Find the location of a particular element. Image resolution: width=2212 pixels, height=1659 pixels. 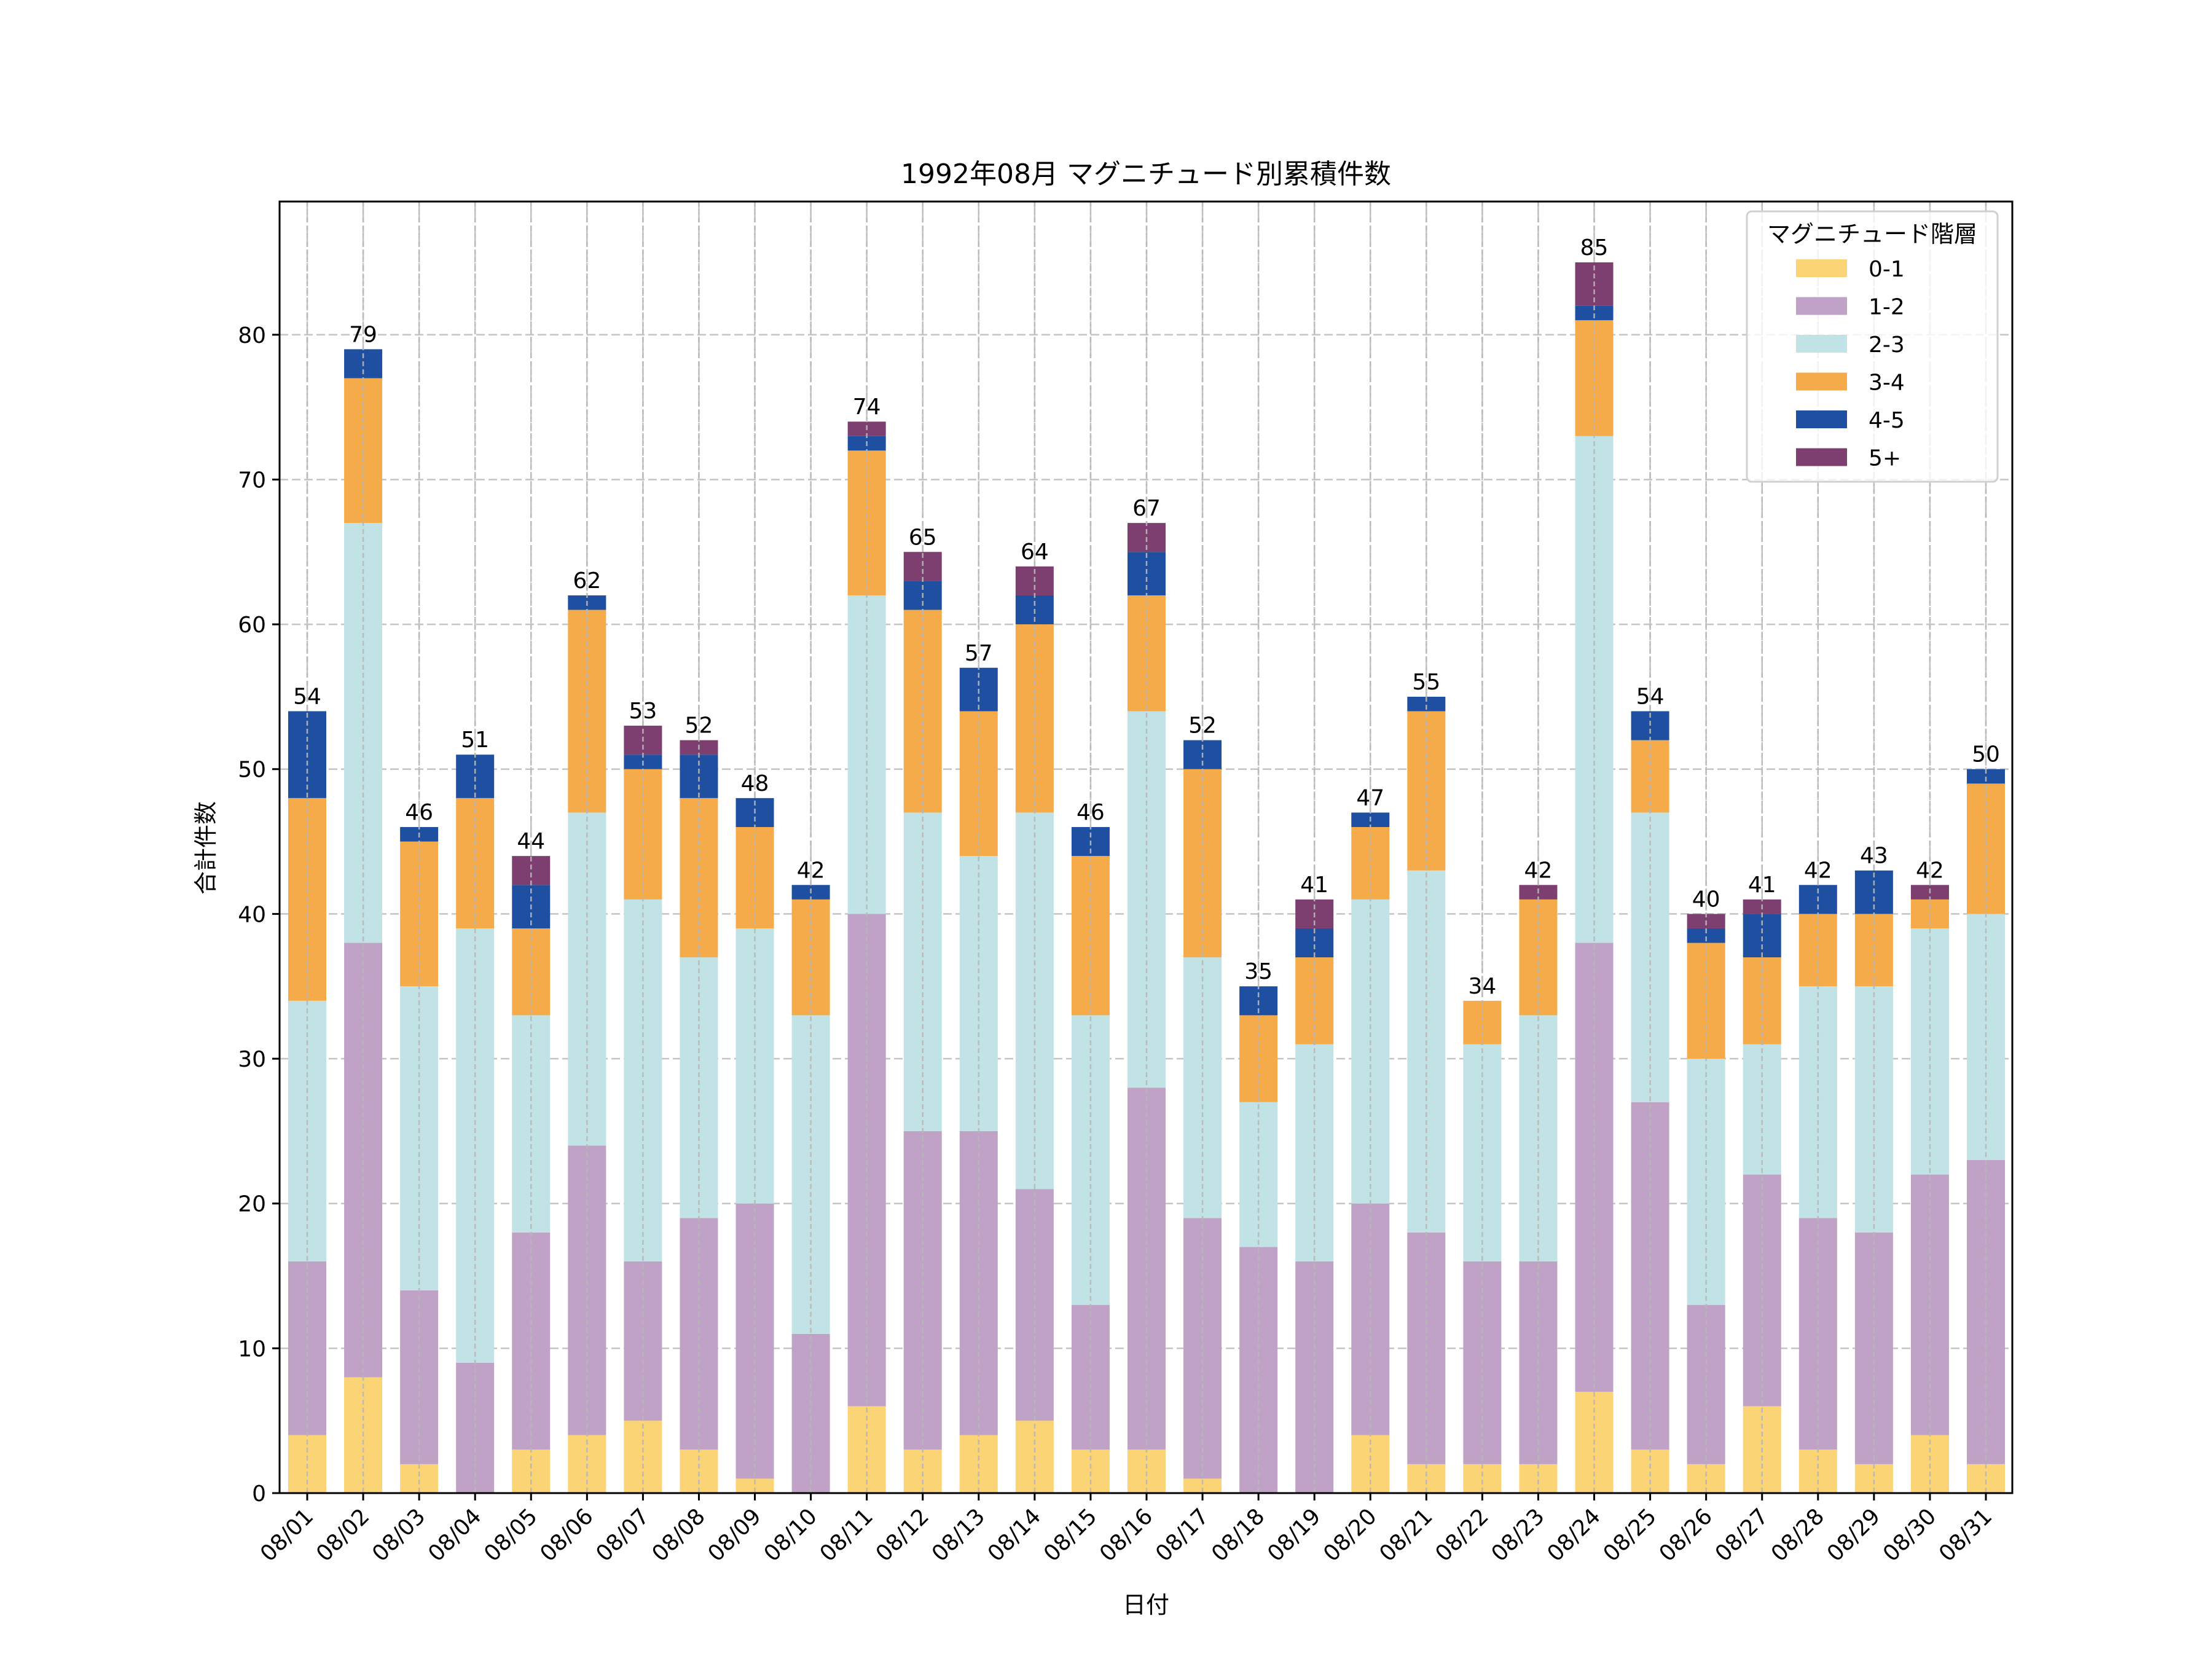

total-label: 48 is located at coordinates (755, 783).